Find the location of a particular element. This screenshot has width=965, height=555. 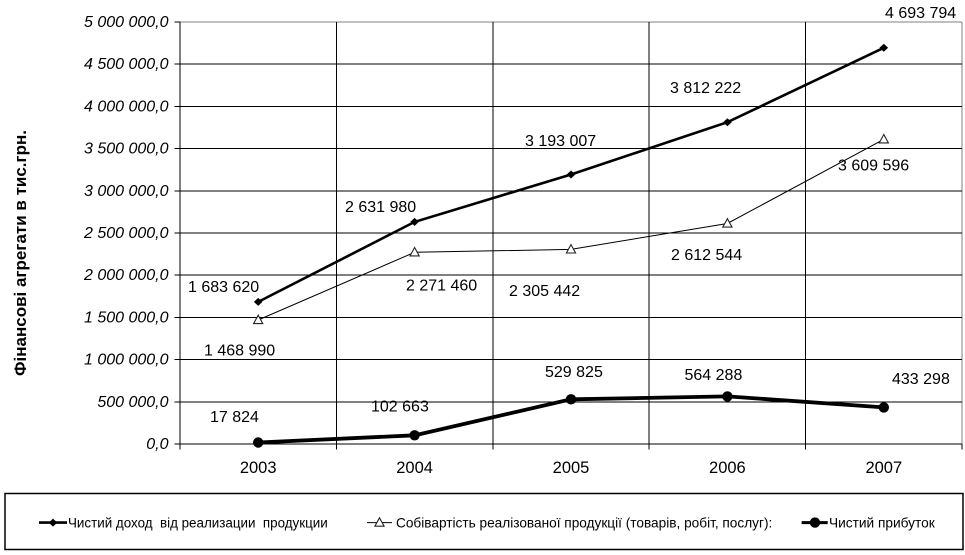

svg-text: 529 825 is located at coordinates (574, 372).